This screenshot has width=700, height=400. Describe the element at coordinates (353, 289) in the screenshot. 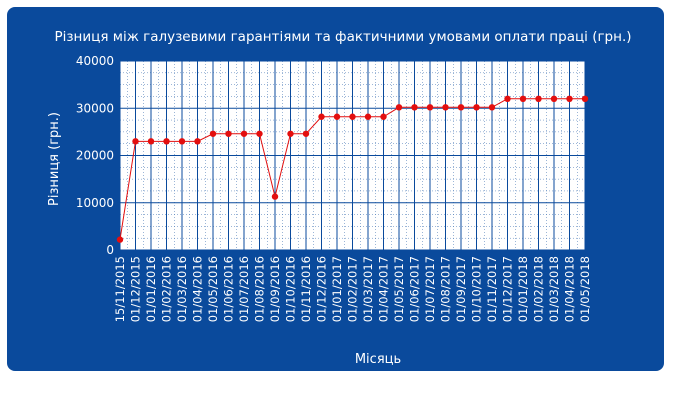

I see `x-tick-label: 01/02/2017` at that location.